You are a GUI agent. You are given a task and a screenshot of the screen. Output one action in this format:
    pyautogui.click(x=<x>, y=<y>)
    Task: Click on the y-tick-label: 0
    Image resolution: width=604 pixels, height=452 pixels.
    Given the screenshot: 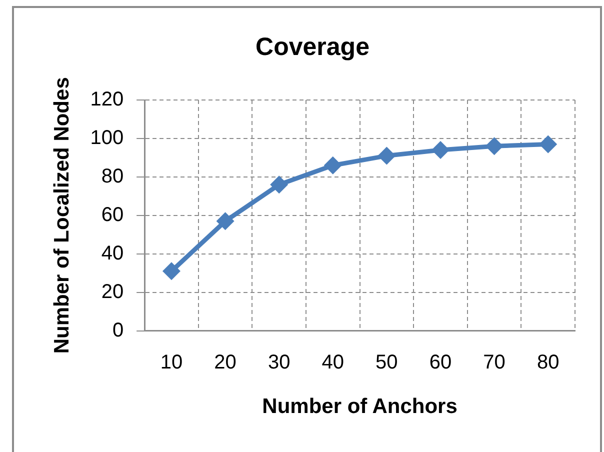 What is the action you would take?
    pyautogui.click(x=118, y=330)
    